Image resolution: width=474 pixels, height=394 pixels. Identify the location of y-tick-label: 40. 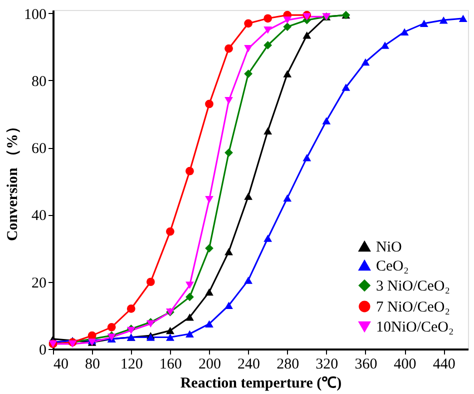
(39, 216).